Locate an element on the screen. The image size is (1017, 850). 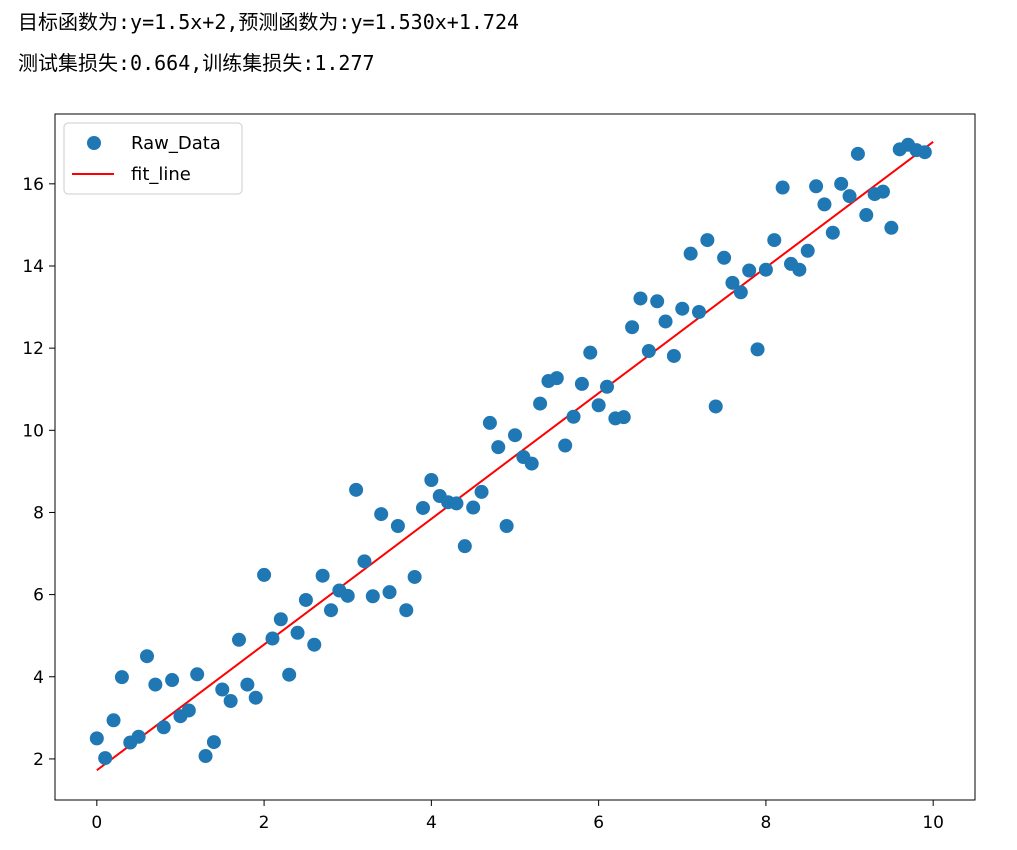
legend-box is located at coordinates (153, 158).